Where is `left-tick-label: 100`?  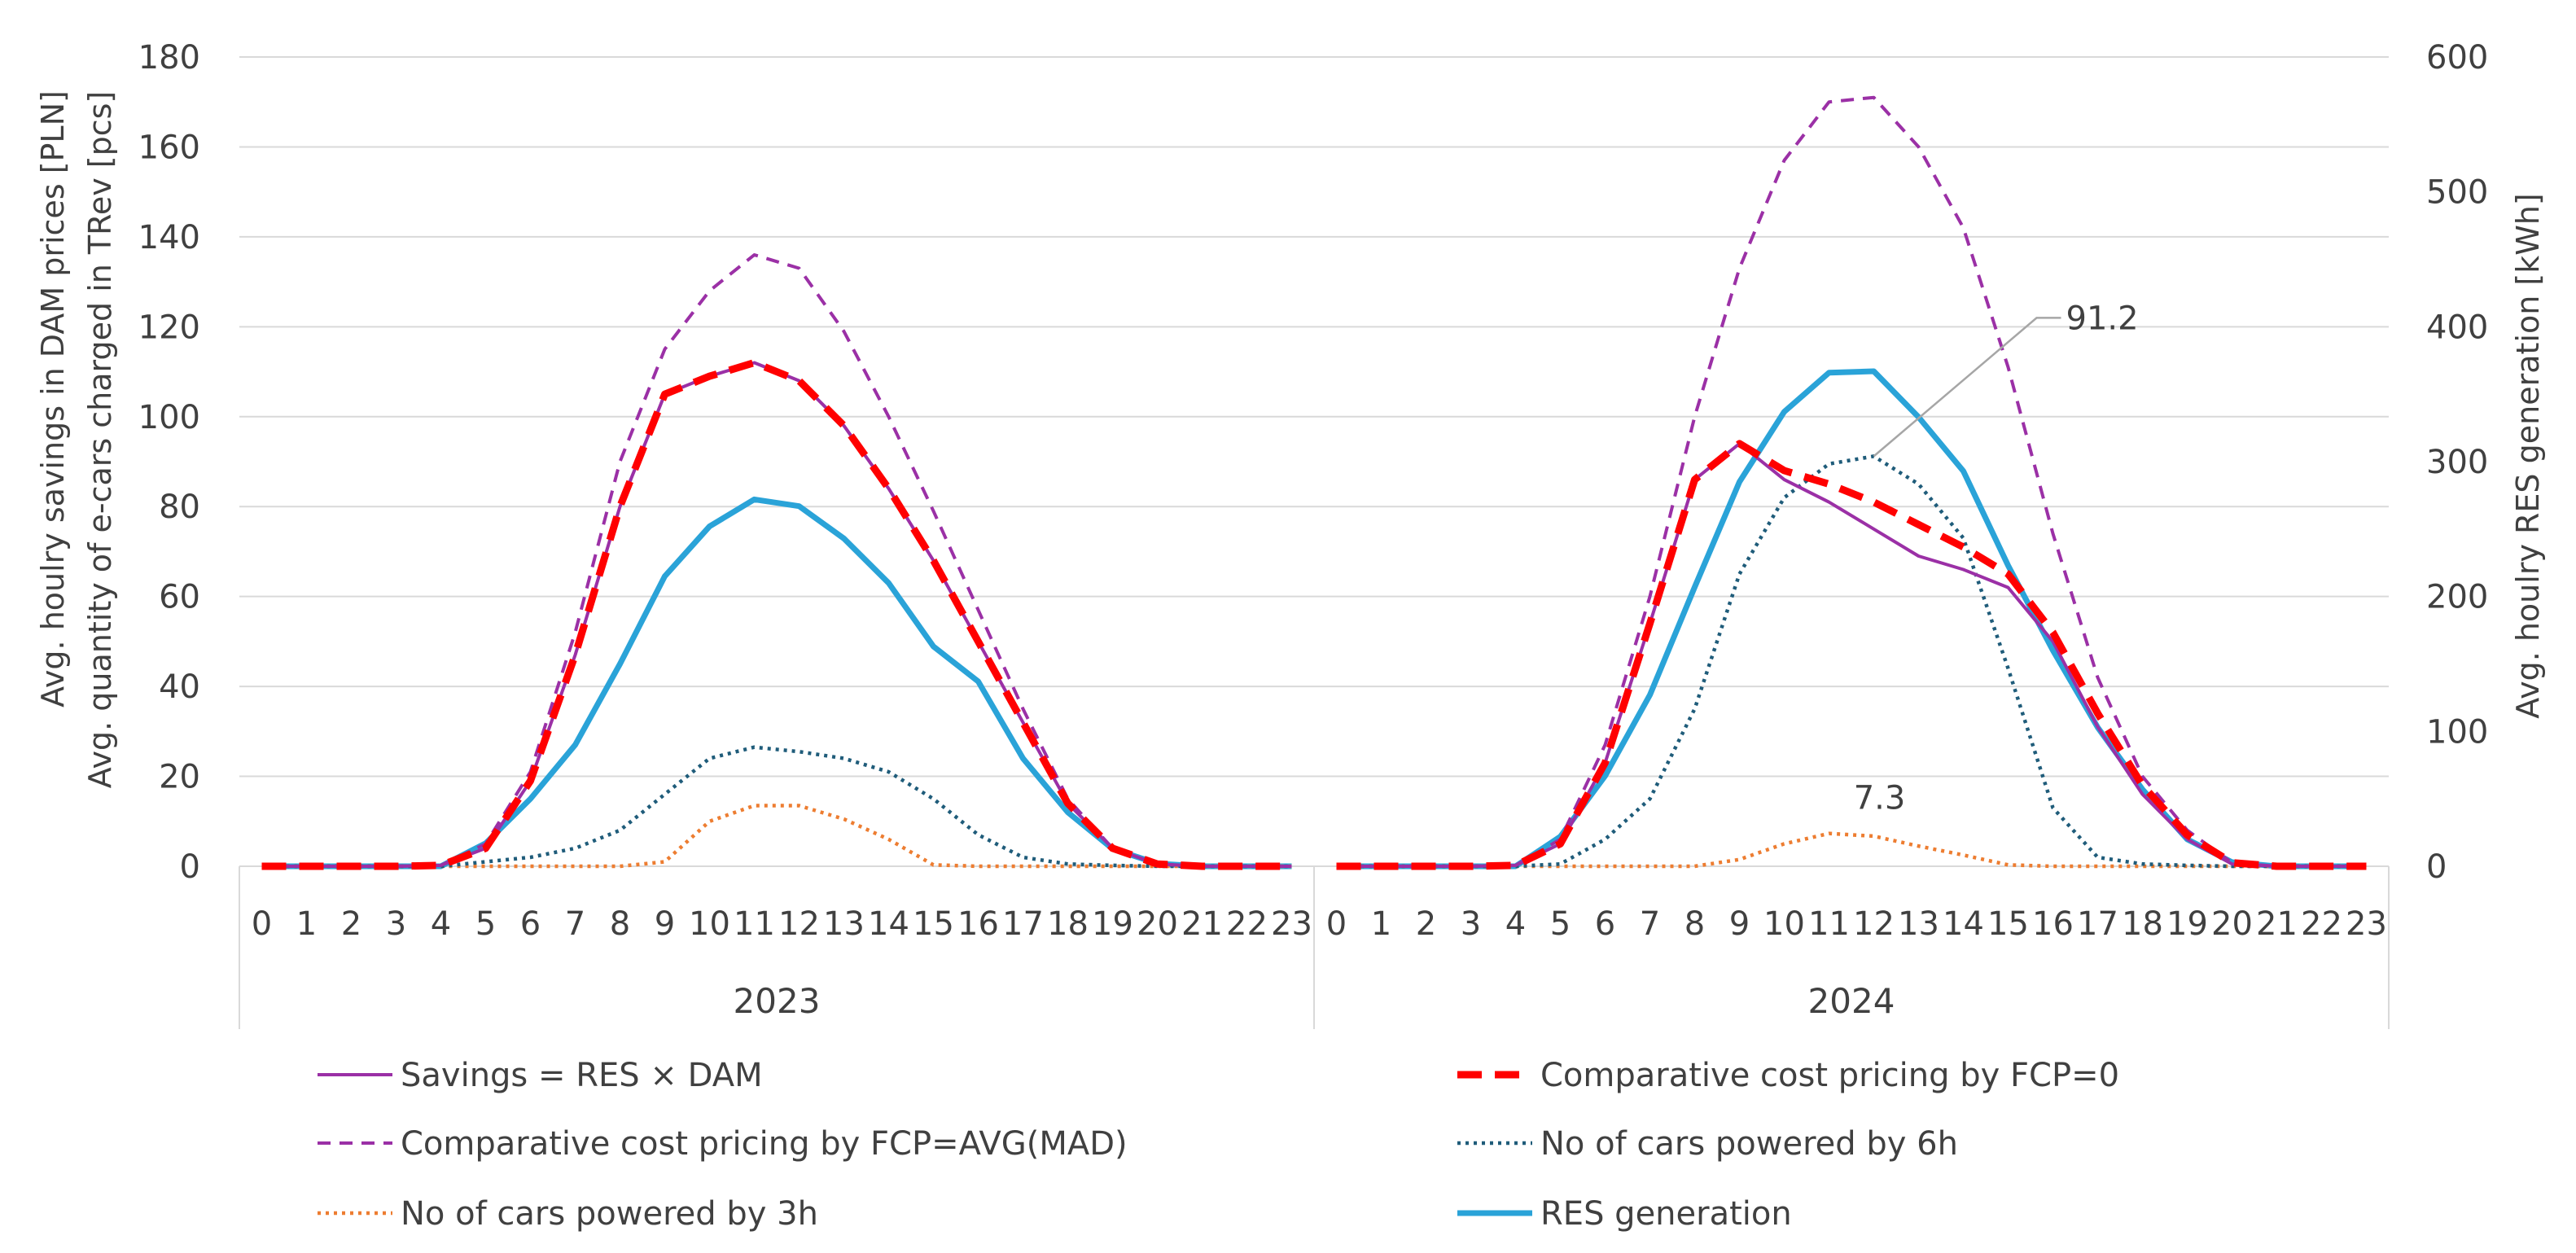
left-tick-label: 100 is located at coordinates (169, 417).